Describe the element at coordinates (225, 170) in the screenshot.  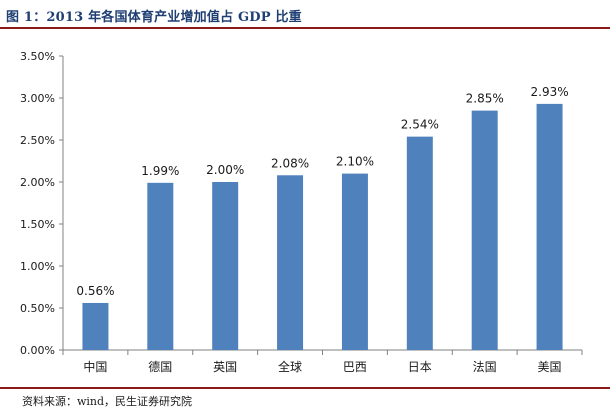
I see `data-label: 2.00%` at that location.